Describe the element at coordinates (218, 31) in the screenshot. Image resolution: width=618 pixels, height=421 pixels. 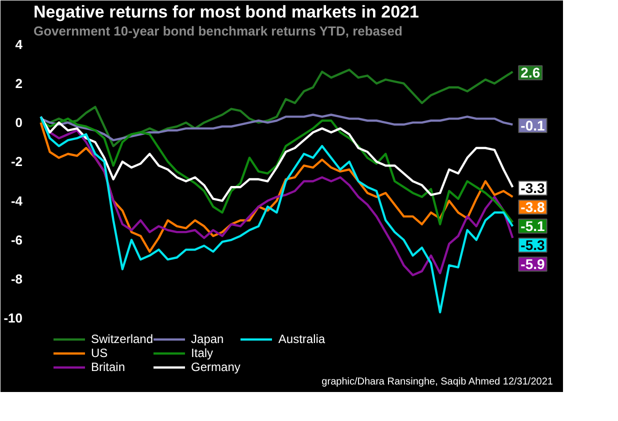
I see `chart-subtitle: Government 10-year bond benchmark returns YTD, rebased` at that location.